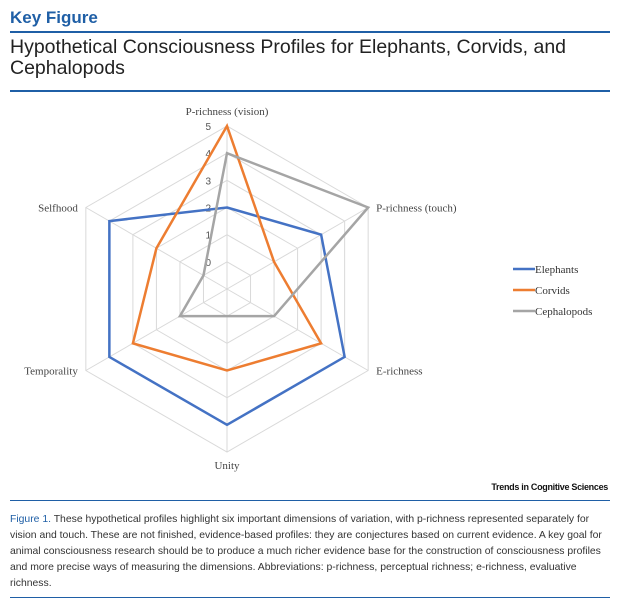  I want to click on series-corvids-line, so click(227, 247).